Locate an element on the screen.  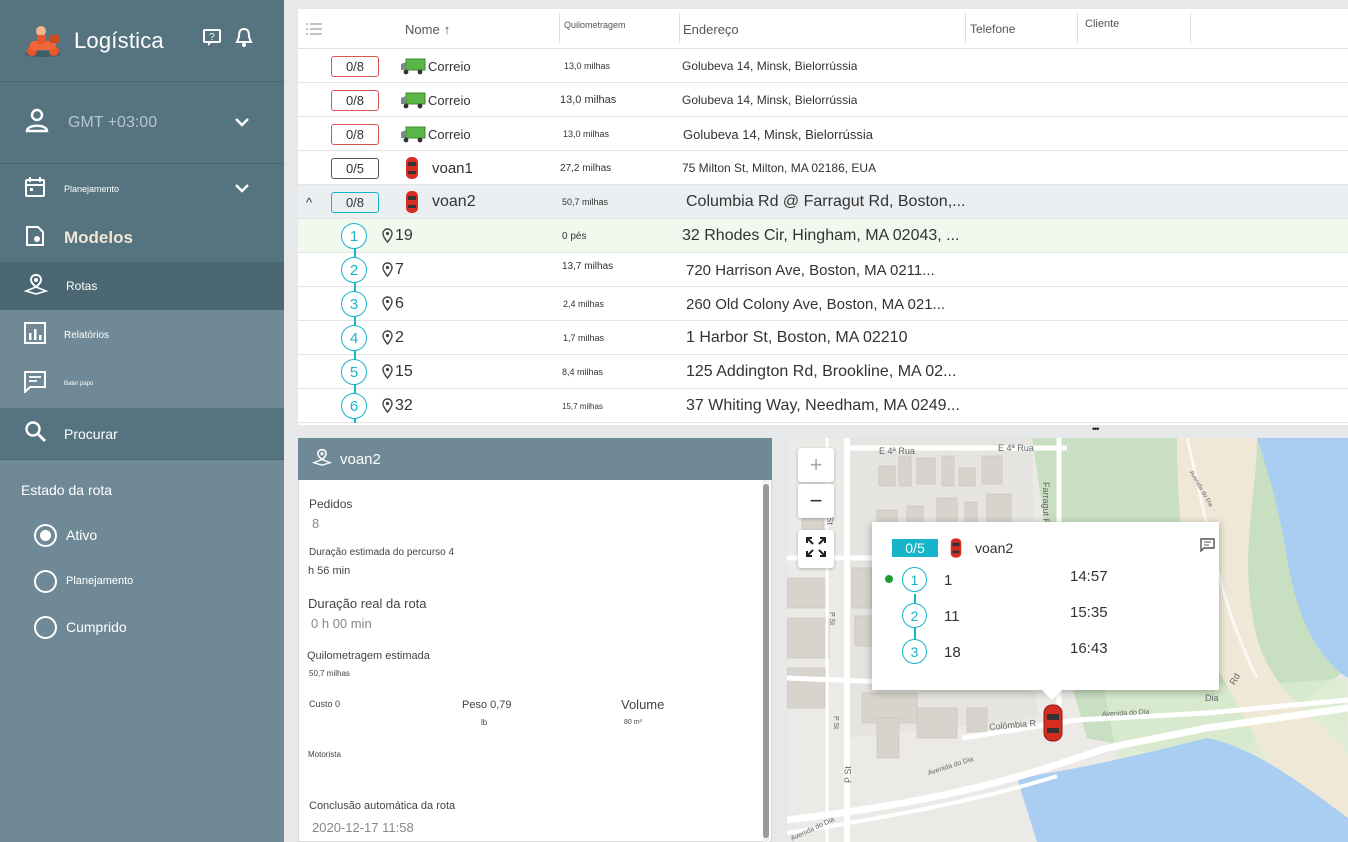
details-title: voan2 is located at coordinates (360, 459).